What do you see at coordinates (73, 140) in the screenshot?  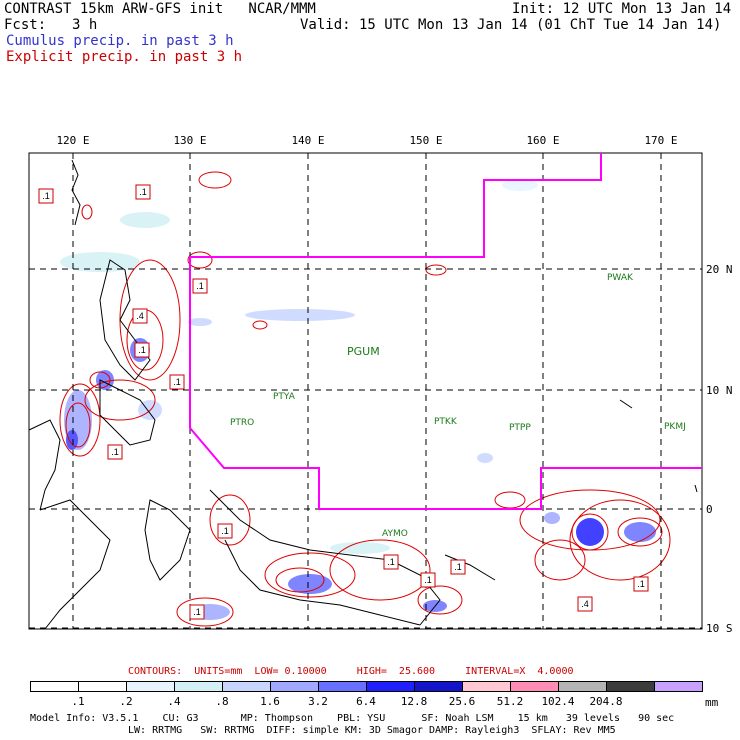 I see `lon-label-120e: 120 E` at bounding box center [73, 140].